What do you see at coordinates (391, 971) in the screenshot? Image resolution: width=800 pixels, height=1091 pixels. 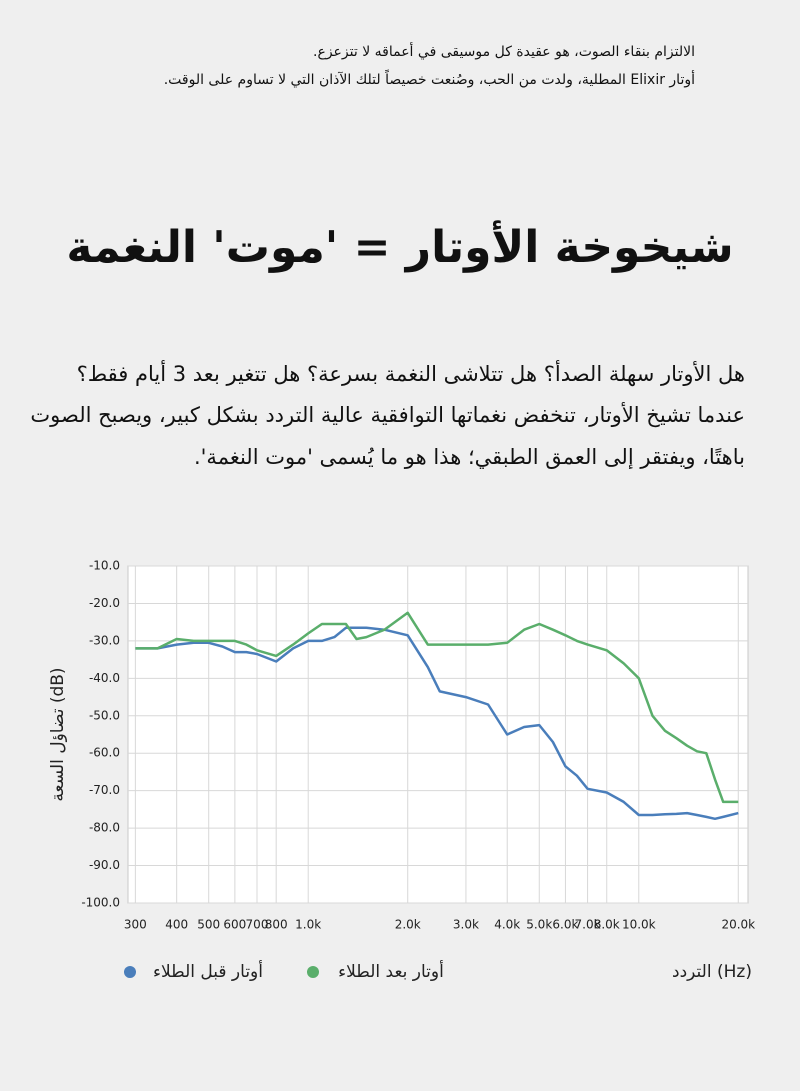 I see `legend-label: أوتار بعد الطلاء` at bounding box center [391, 971].